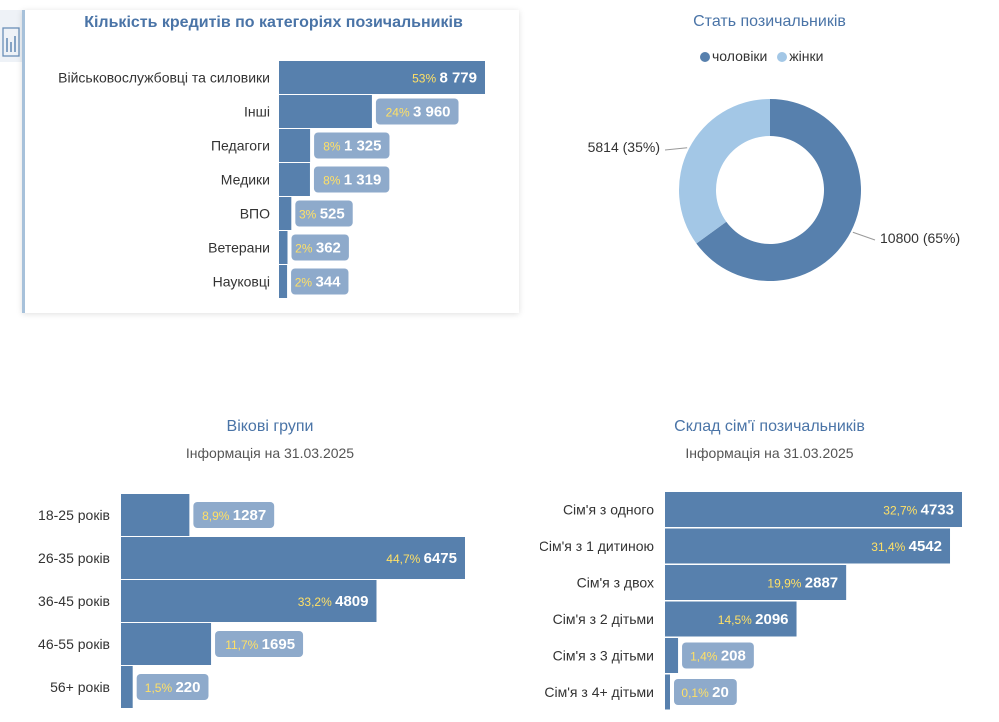  I want to click on categories-category-label: Медики, so click(245, 180).